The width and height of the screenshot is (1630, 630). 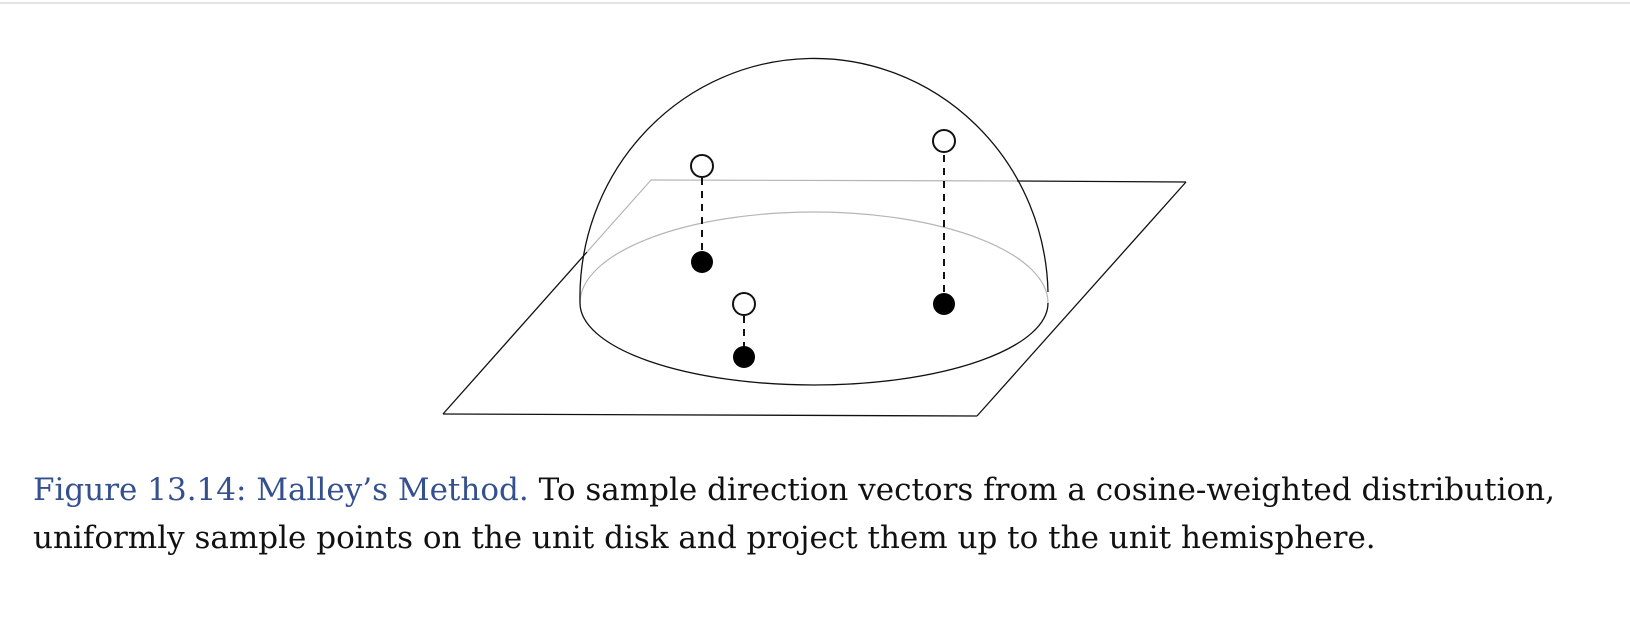 I want to click on projection-lines, so click(x=823, y=250).